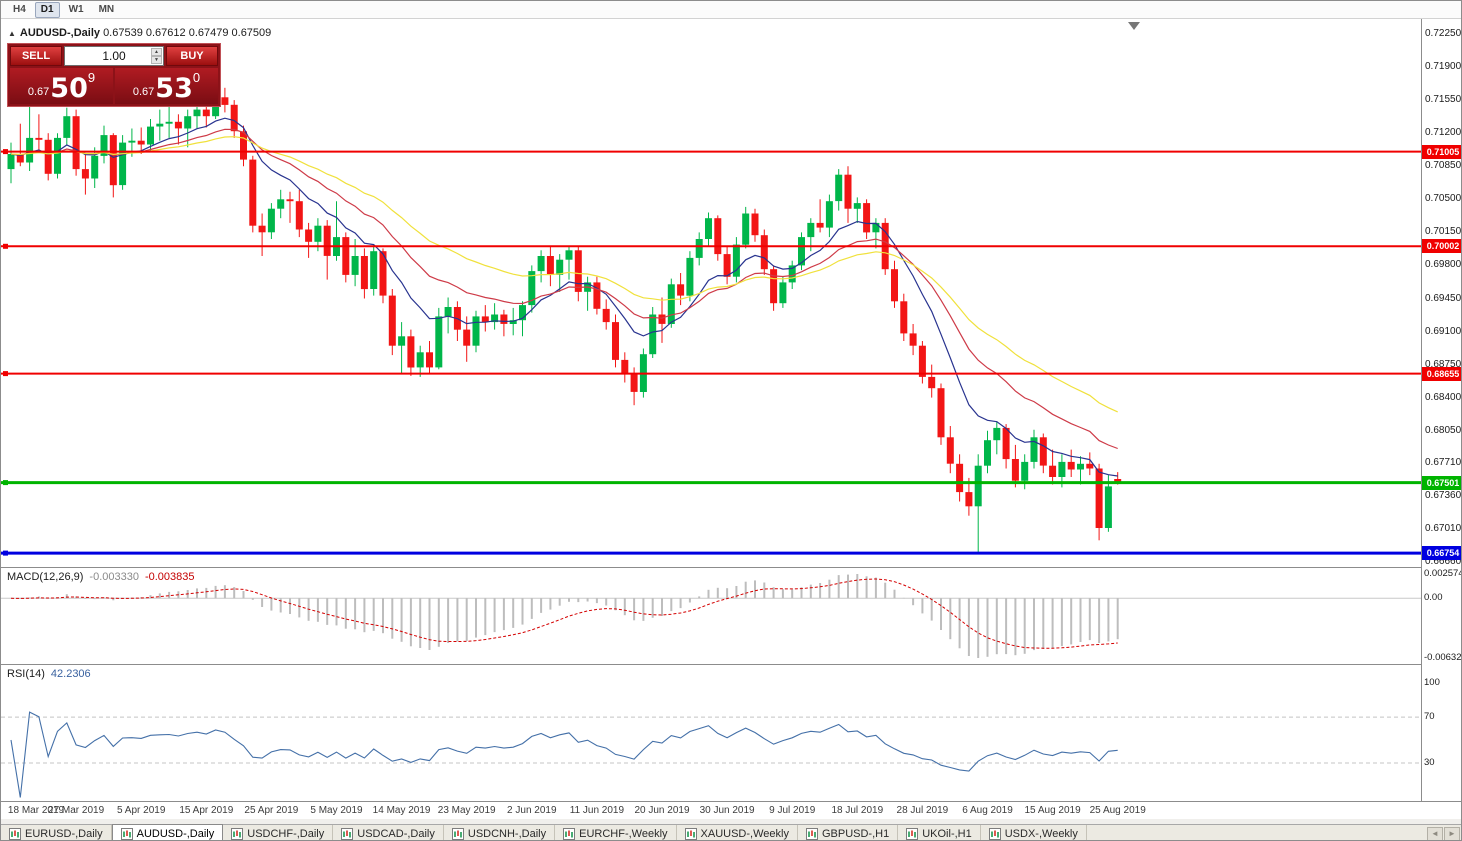 The image size is (1462, 841). Describe the element at coordinates (1443, 561) in the screenshot. I see `axis-label: 0.66660` at that location.